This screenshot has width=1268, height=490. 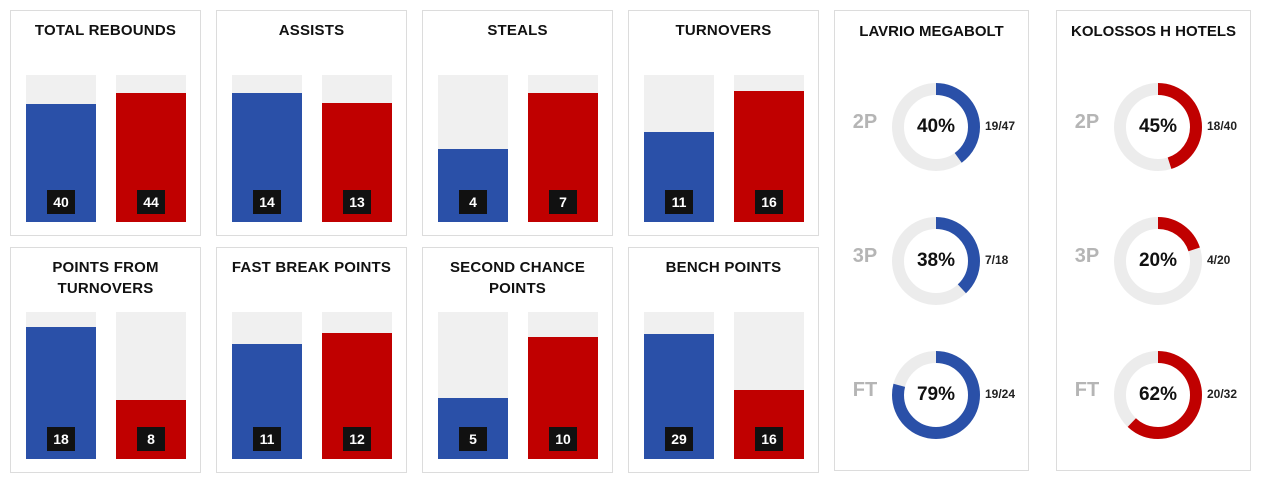 I want to click on stat-panel-fast-break-points: FAST BREAK POINTS 11 12, so click(x=311, y=360).